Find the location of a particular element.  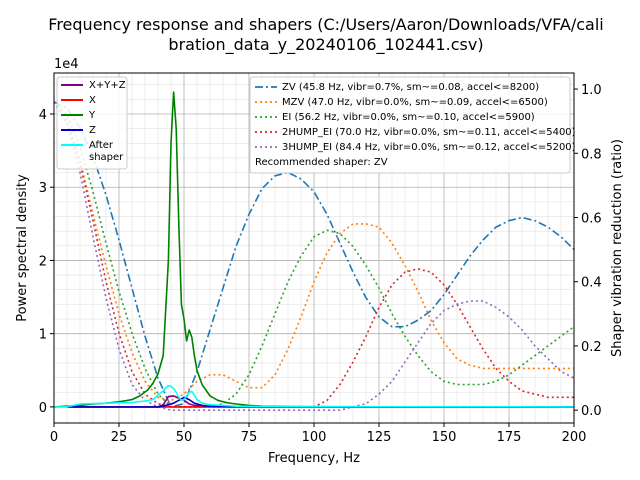

y-axis-label: Power spectral density is located at coordinates (22, 248).